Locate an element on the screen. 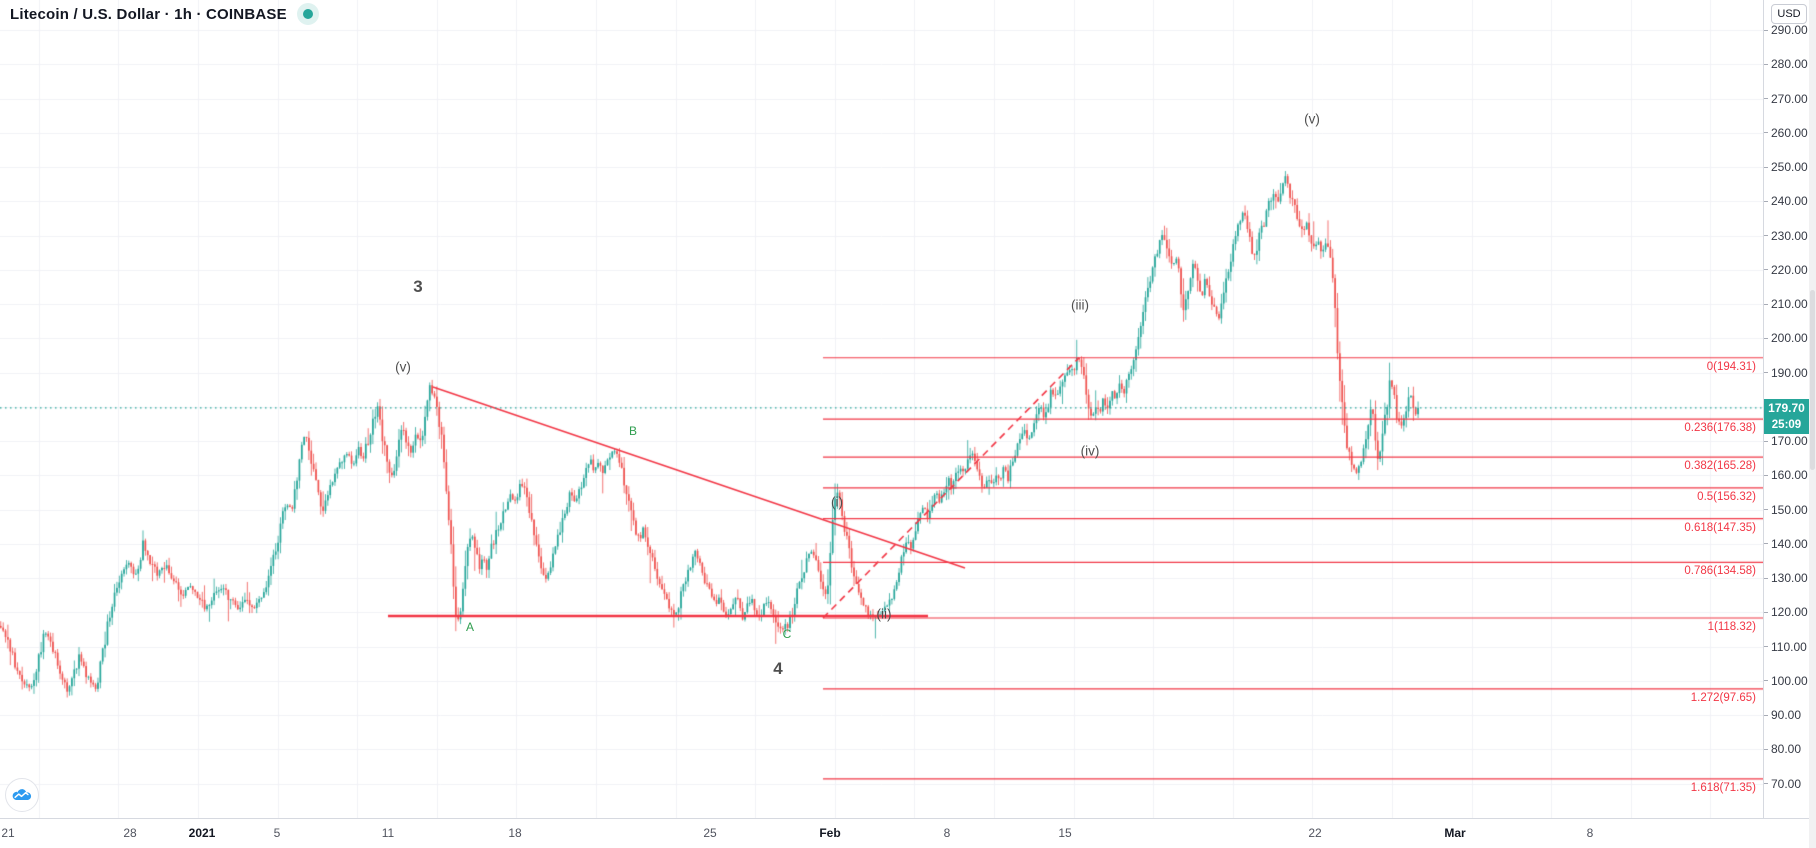  price-tick-label: 150.00 is located at coordinates (1789, 509).